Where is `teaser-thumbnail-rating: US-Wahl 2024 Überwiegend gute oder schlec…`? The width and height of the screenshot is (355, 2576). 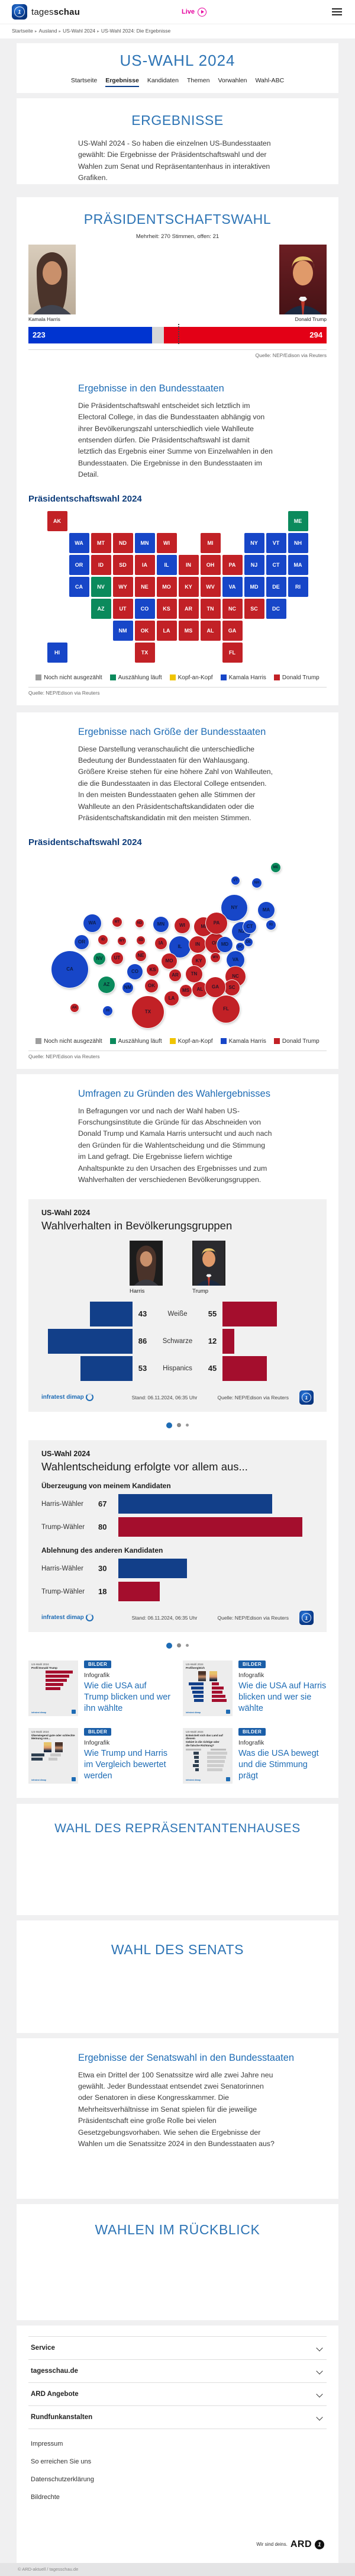
teaser-thumbnail-rating: US-Wahl 2024 Überwiegend gute oder schlec… is located at coordinates (53, 1755).